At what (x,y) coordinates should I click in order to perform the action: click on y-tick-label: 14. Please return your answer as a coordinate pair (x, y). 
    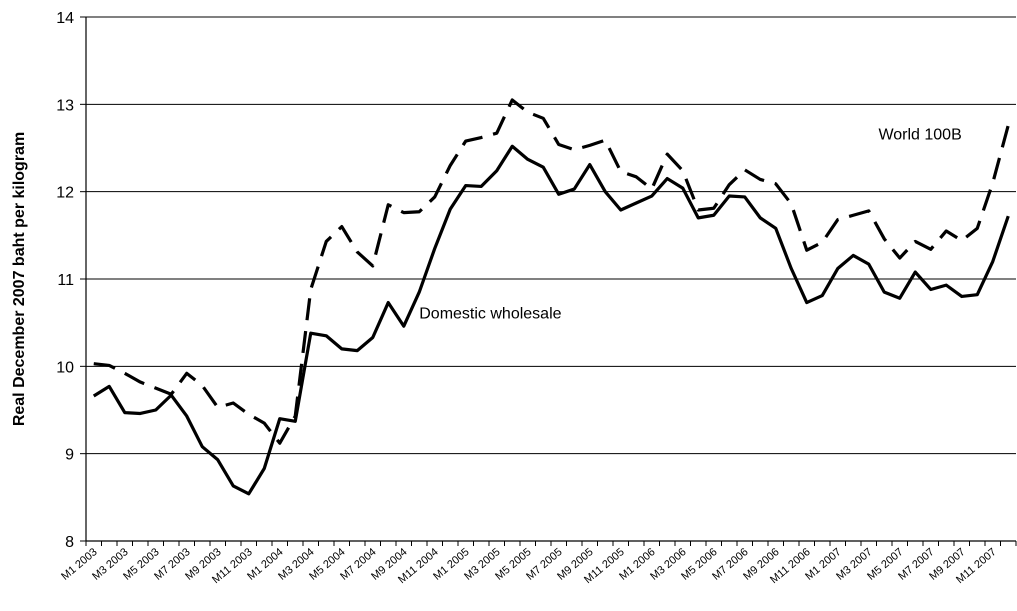
    Looking at the image, I should click on (65, 18).